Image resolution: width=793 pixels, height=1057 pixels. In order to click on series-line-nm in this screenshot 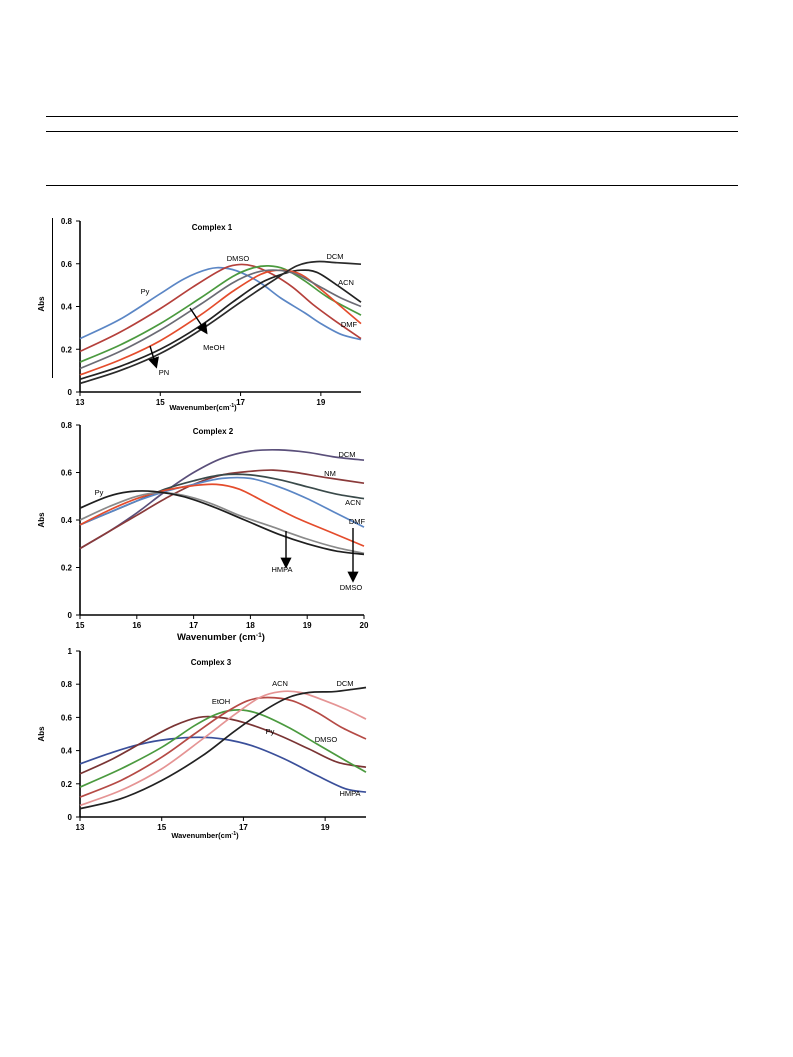, I will do `click(222, 509)`.